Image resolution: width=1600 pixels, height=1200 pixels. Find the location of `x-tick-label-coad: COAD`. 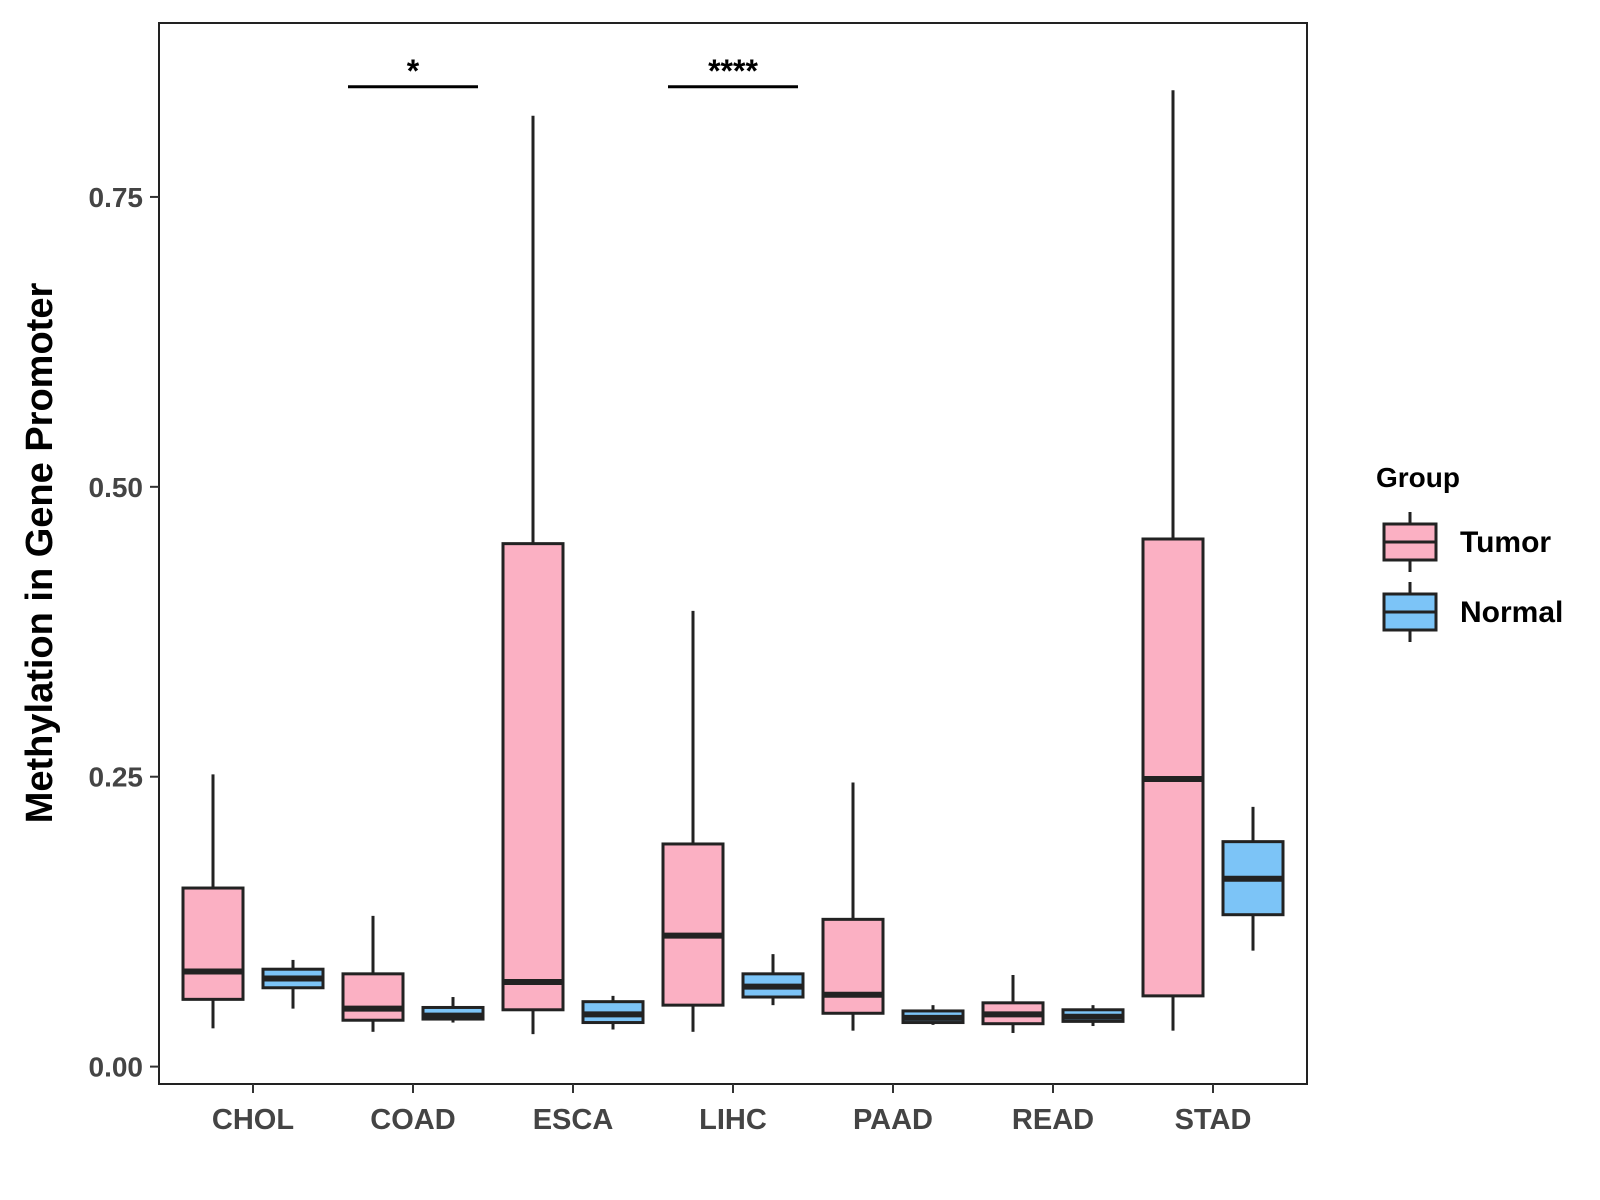

x-tick-label-coad: COAD is located at coordinates (412, 1120).